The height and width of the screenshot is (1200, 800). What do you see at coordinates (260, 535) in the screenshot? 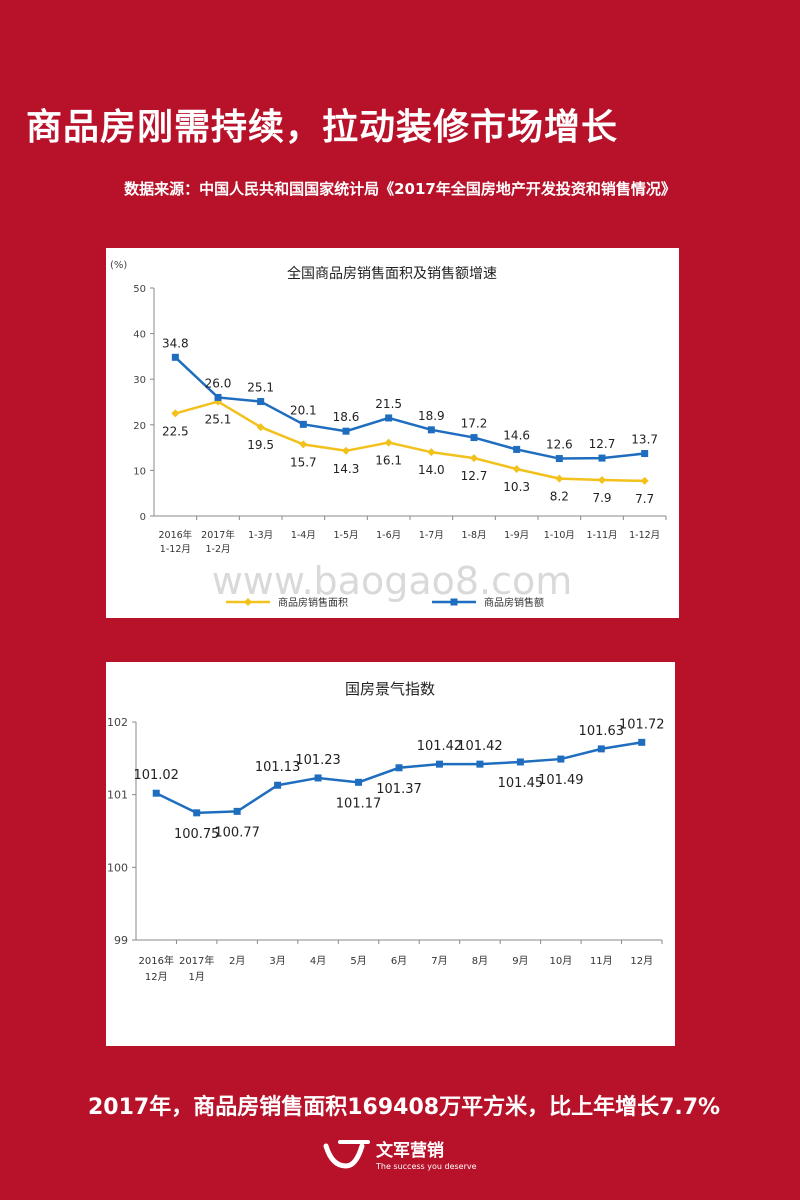
I see `x-tick-label: 1-3月` at bounding box center [260, 535].